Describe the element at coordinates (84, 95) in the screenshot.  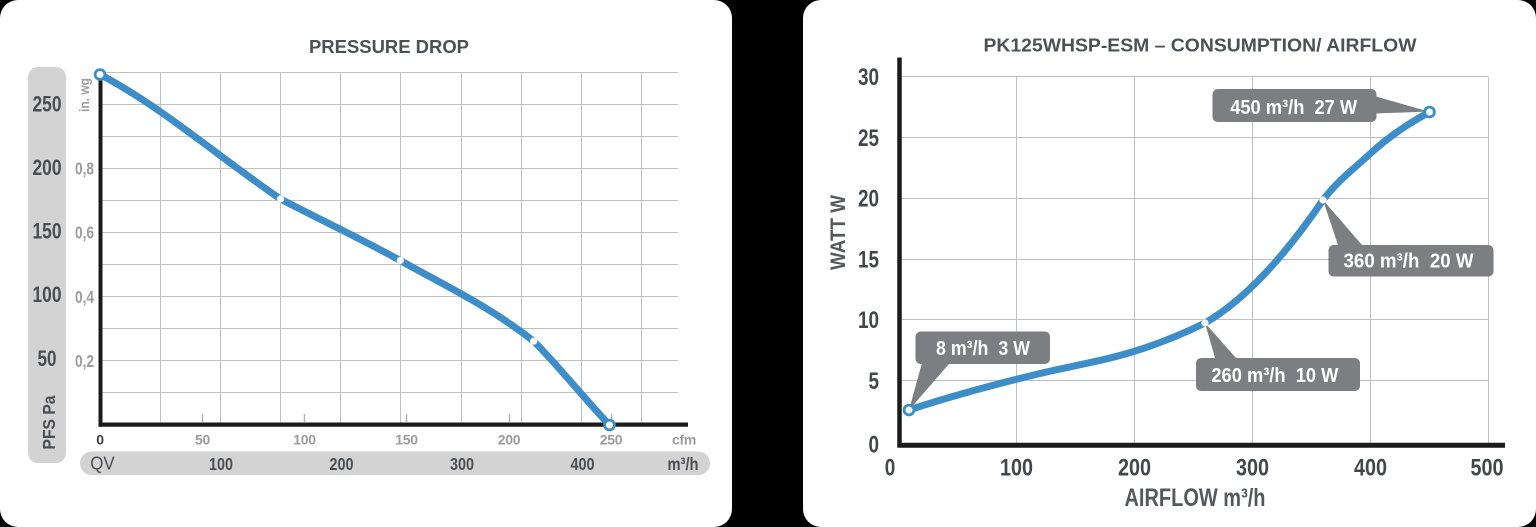
I see `svg-text: in. wg` at that location.